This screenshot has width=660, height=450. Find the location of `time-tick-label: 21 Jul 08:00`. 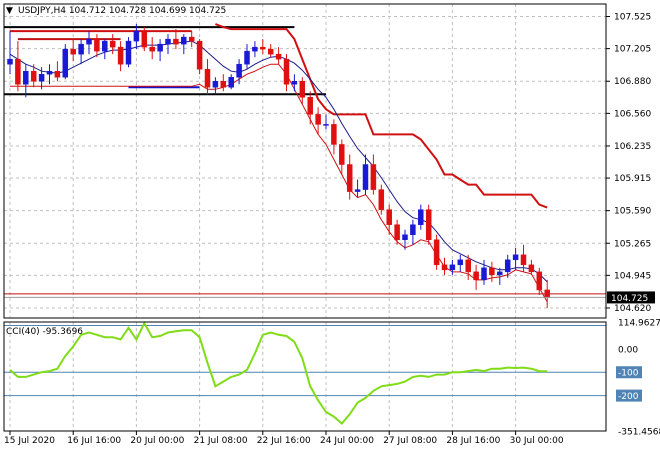

time-tick-label: 21 Jul 08:00 is located at coordinates (221, 441).